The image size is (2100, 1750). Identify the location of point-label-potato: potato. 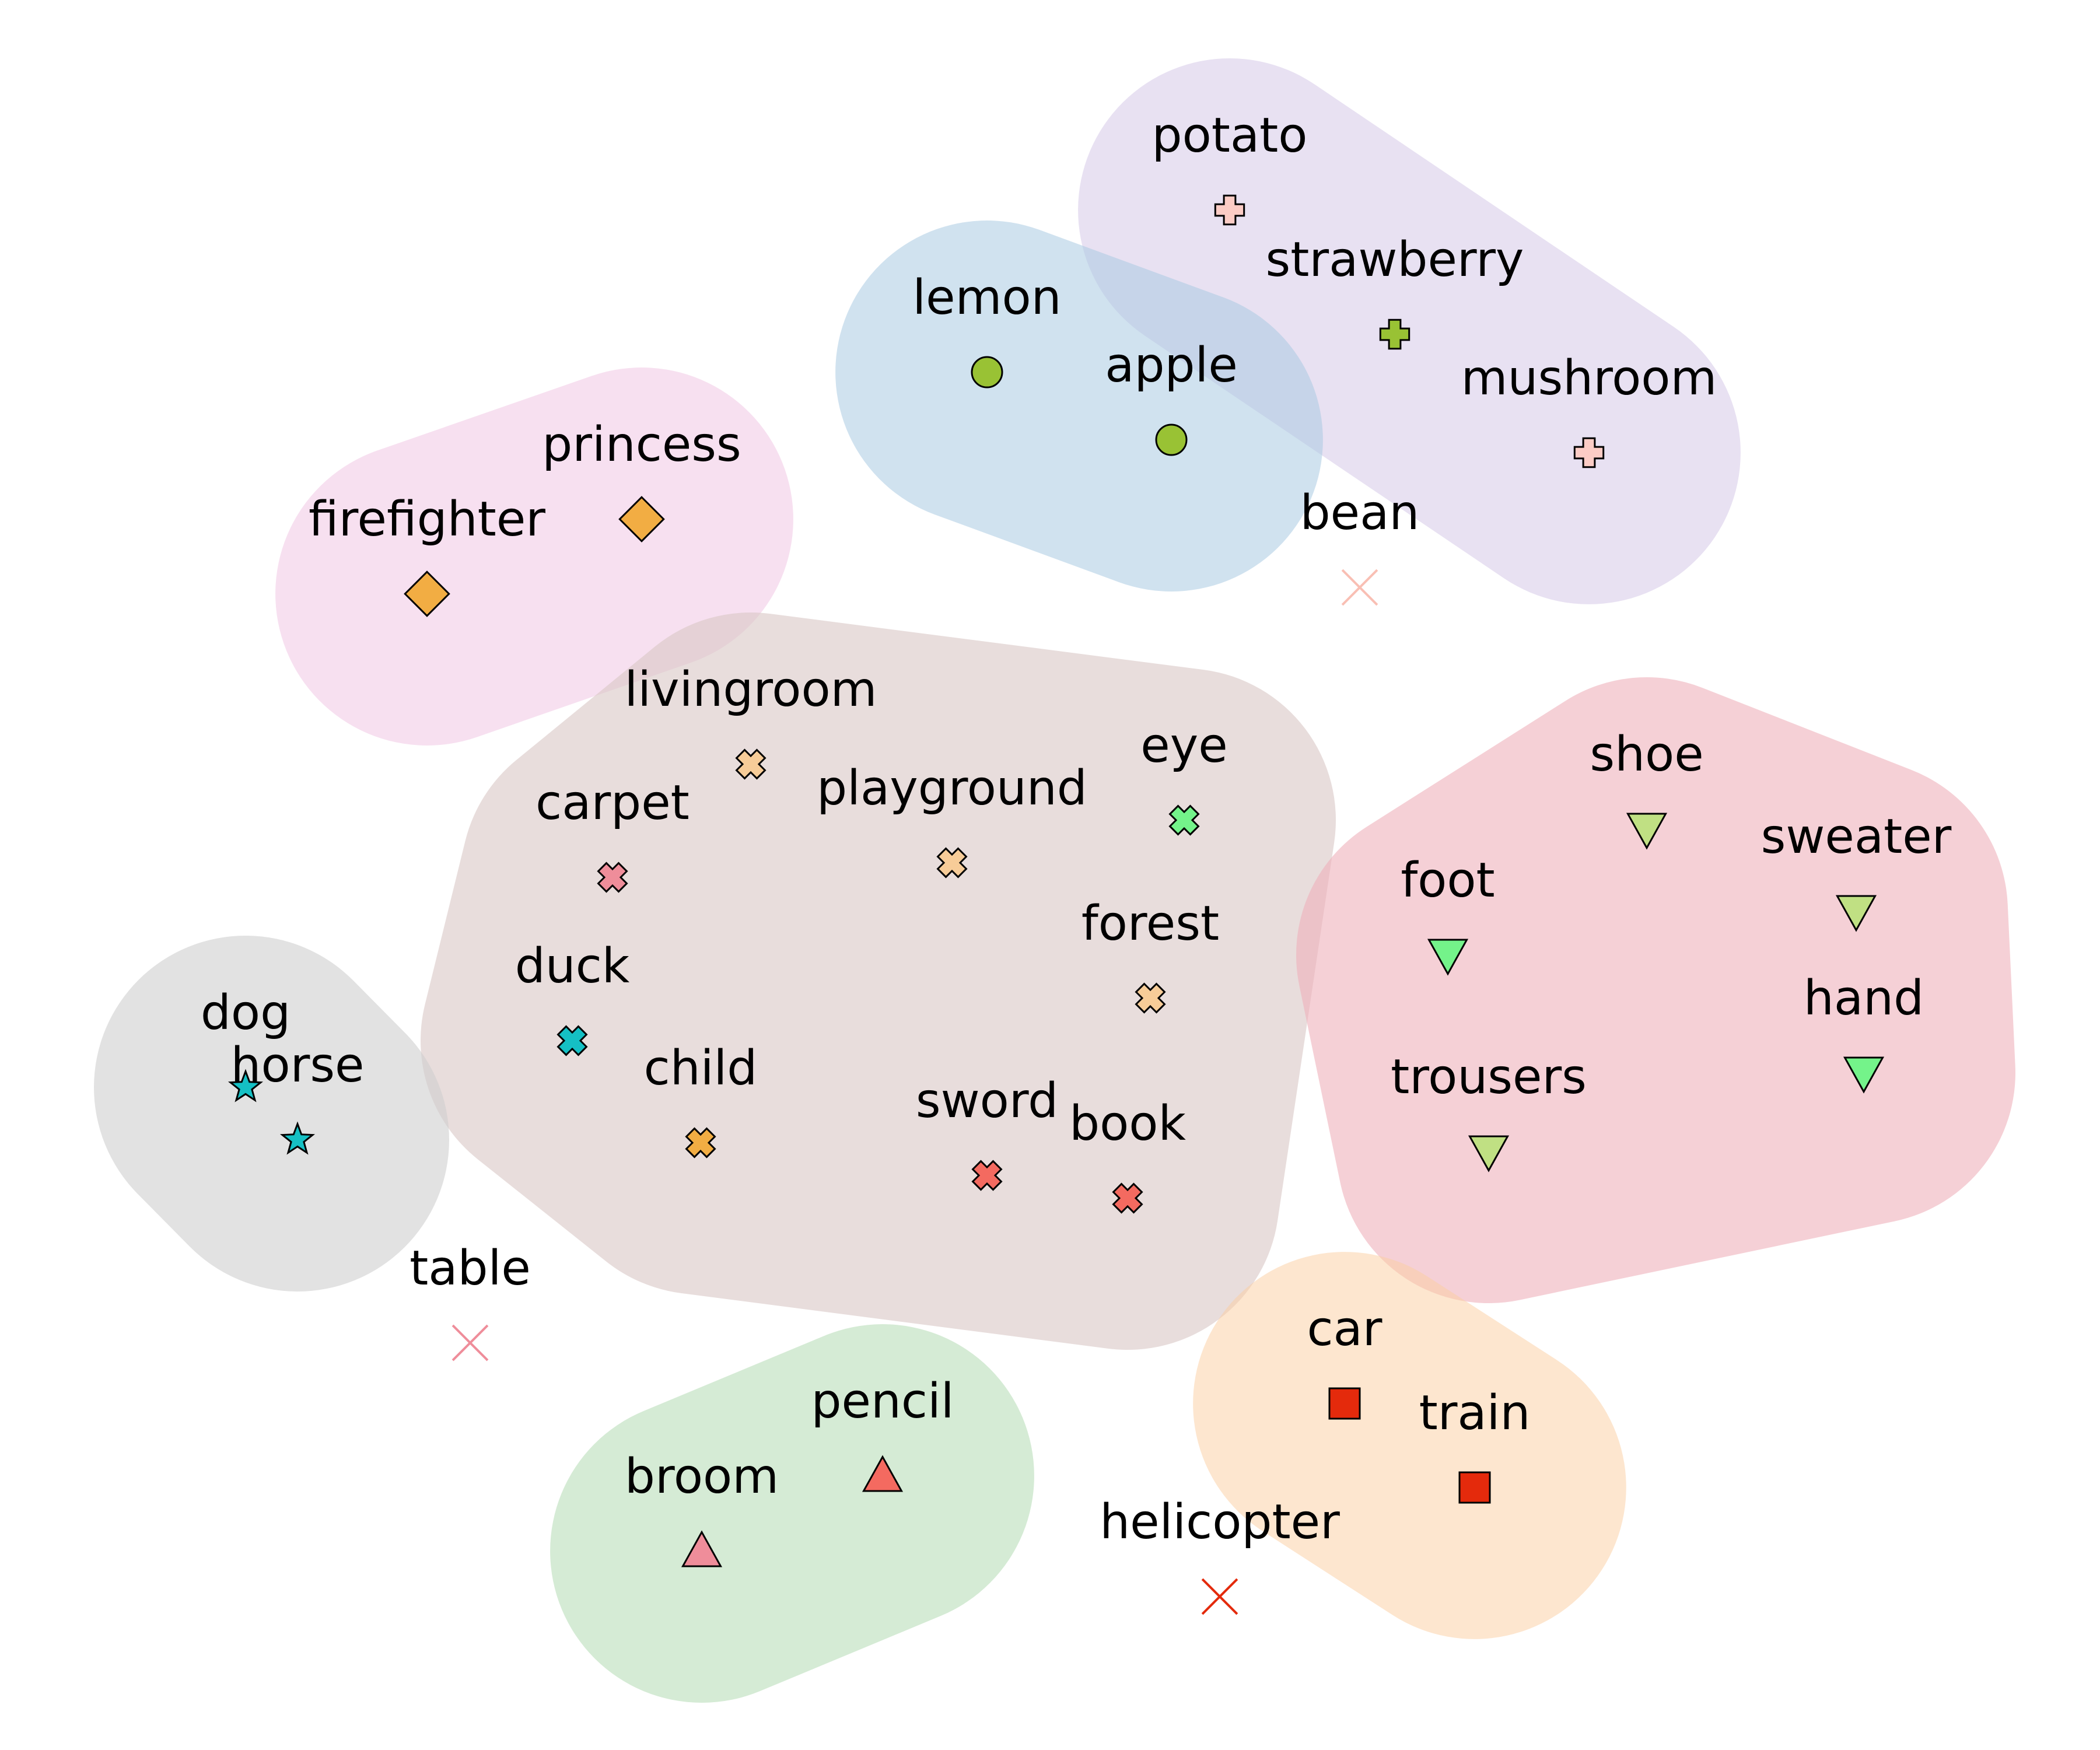
(1230, 135).